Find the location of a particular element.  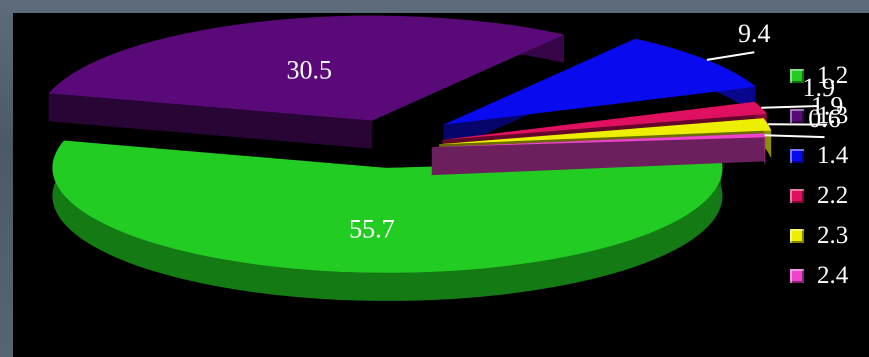

legend-item: 2.2 is located at coordinates (819, 196).